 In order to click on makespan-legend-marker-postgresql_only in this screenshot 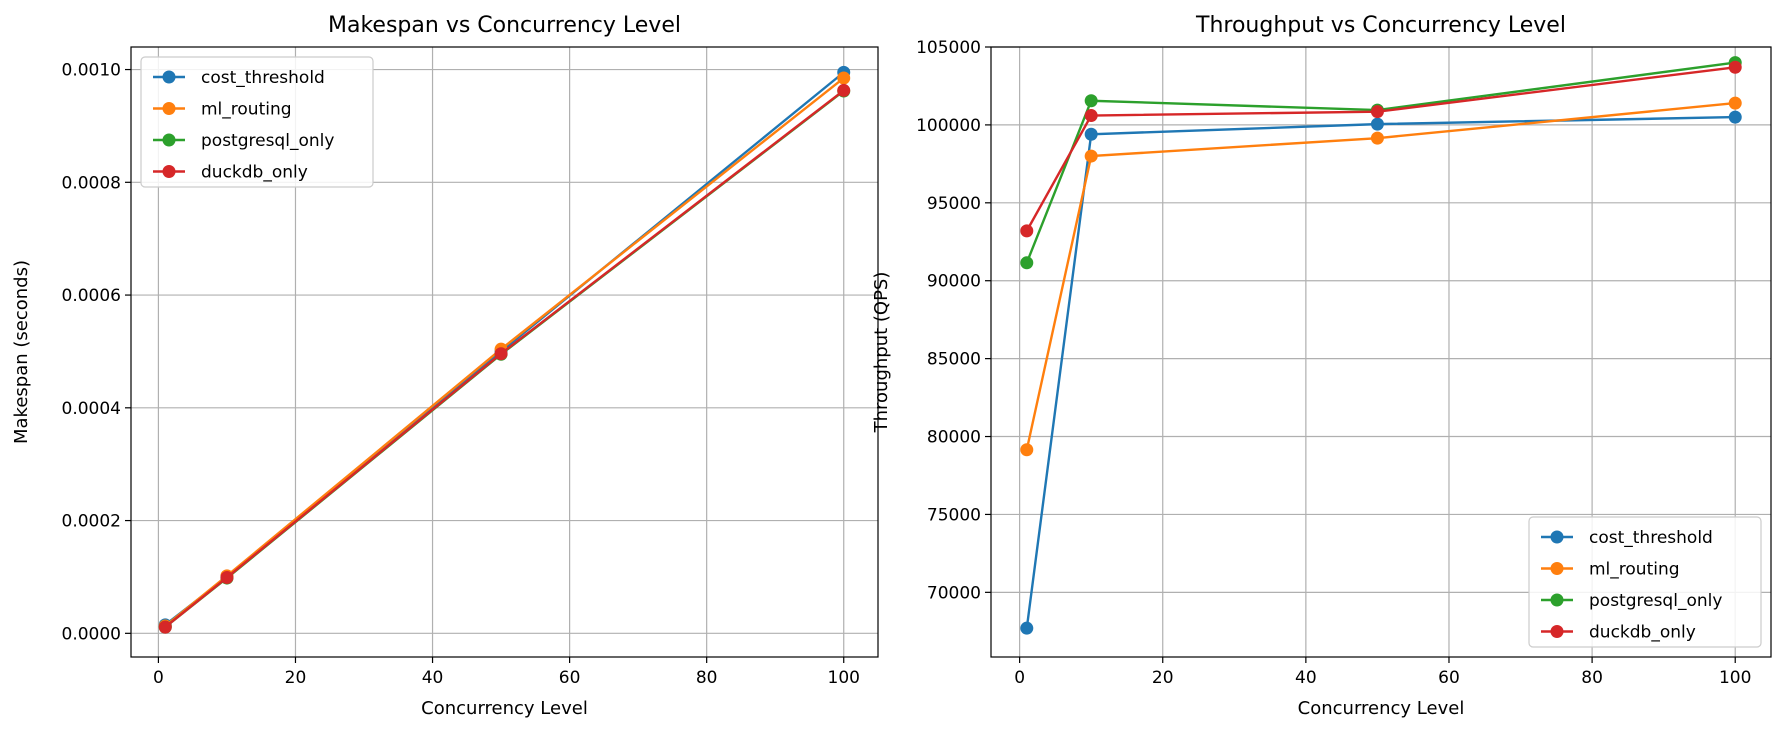, I will do `click(169, 140)`.